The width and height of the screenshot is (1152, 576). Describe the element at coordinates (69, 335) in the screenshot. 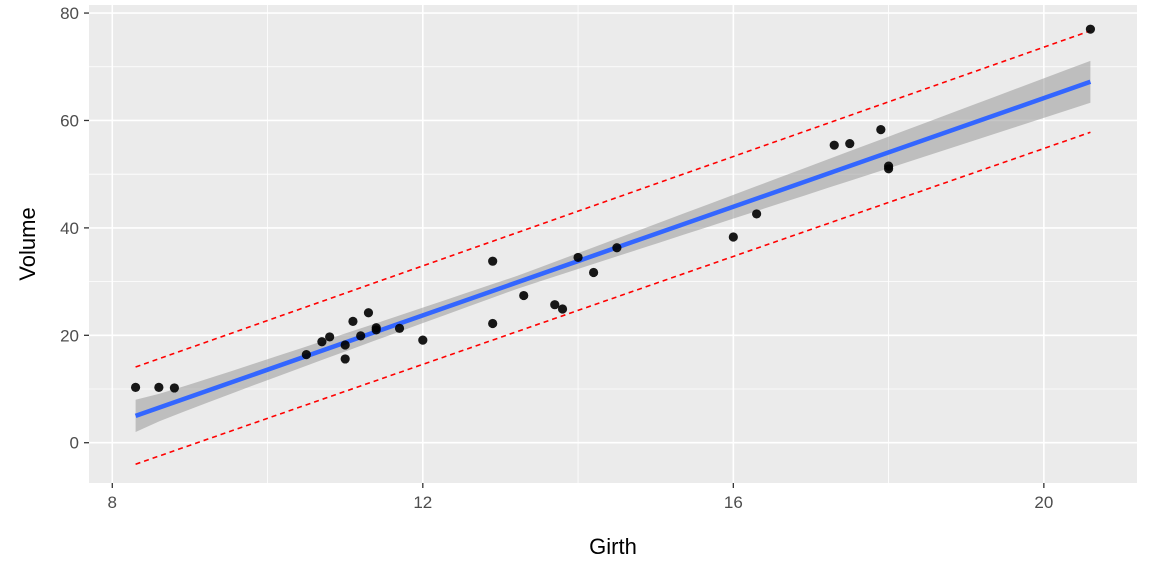

I see `y-tick-label: 20` at that location.